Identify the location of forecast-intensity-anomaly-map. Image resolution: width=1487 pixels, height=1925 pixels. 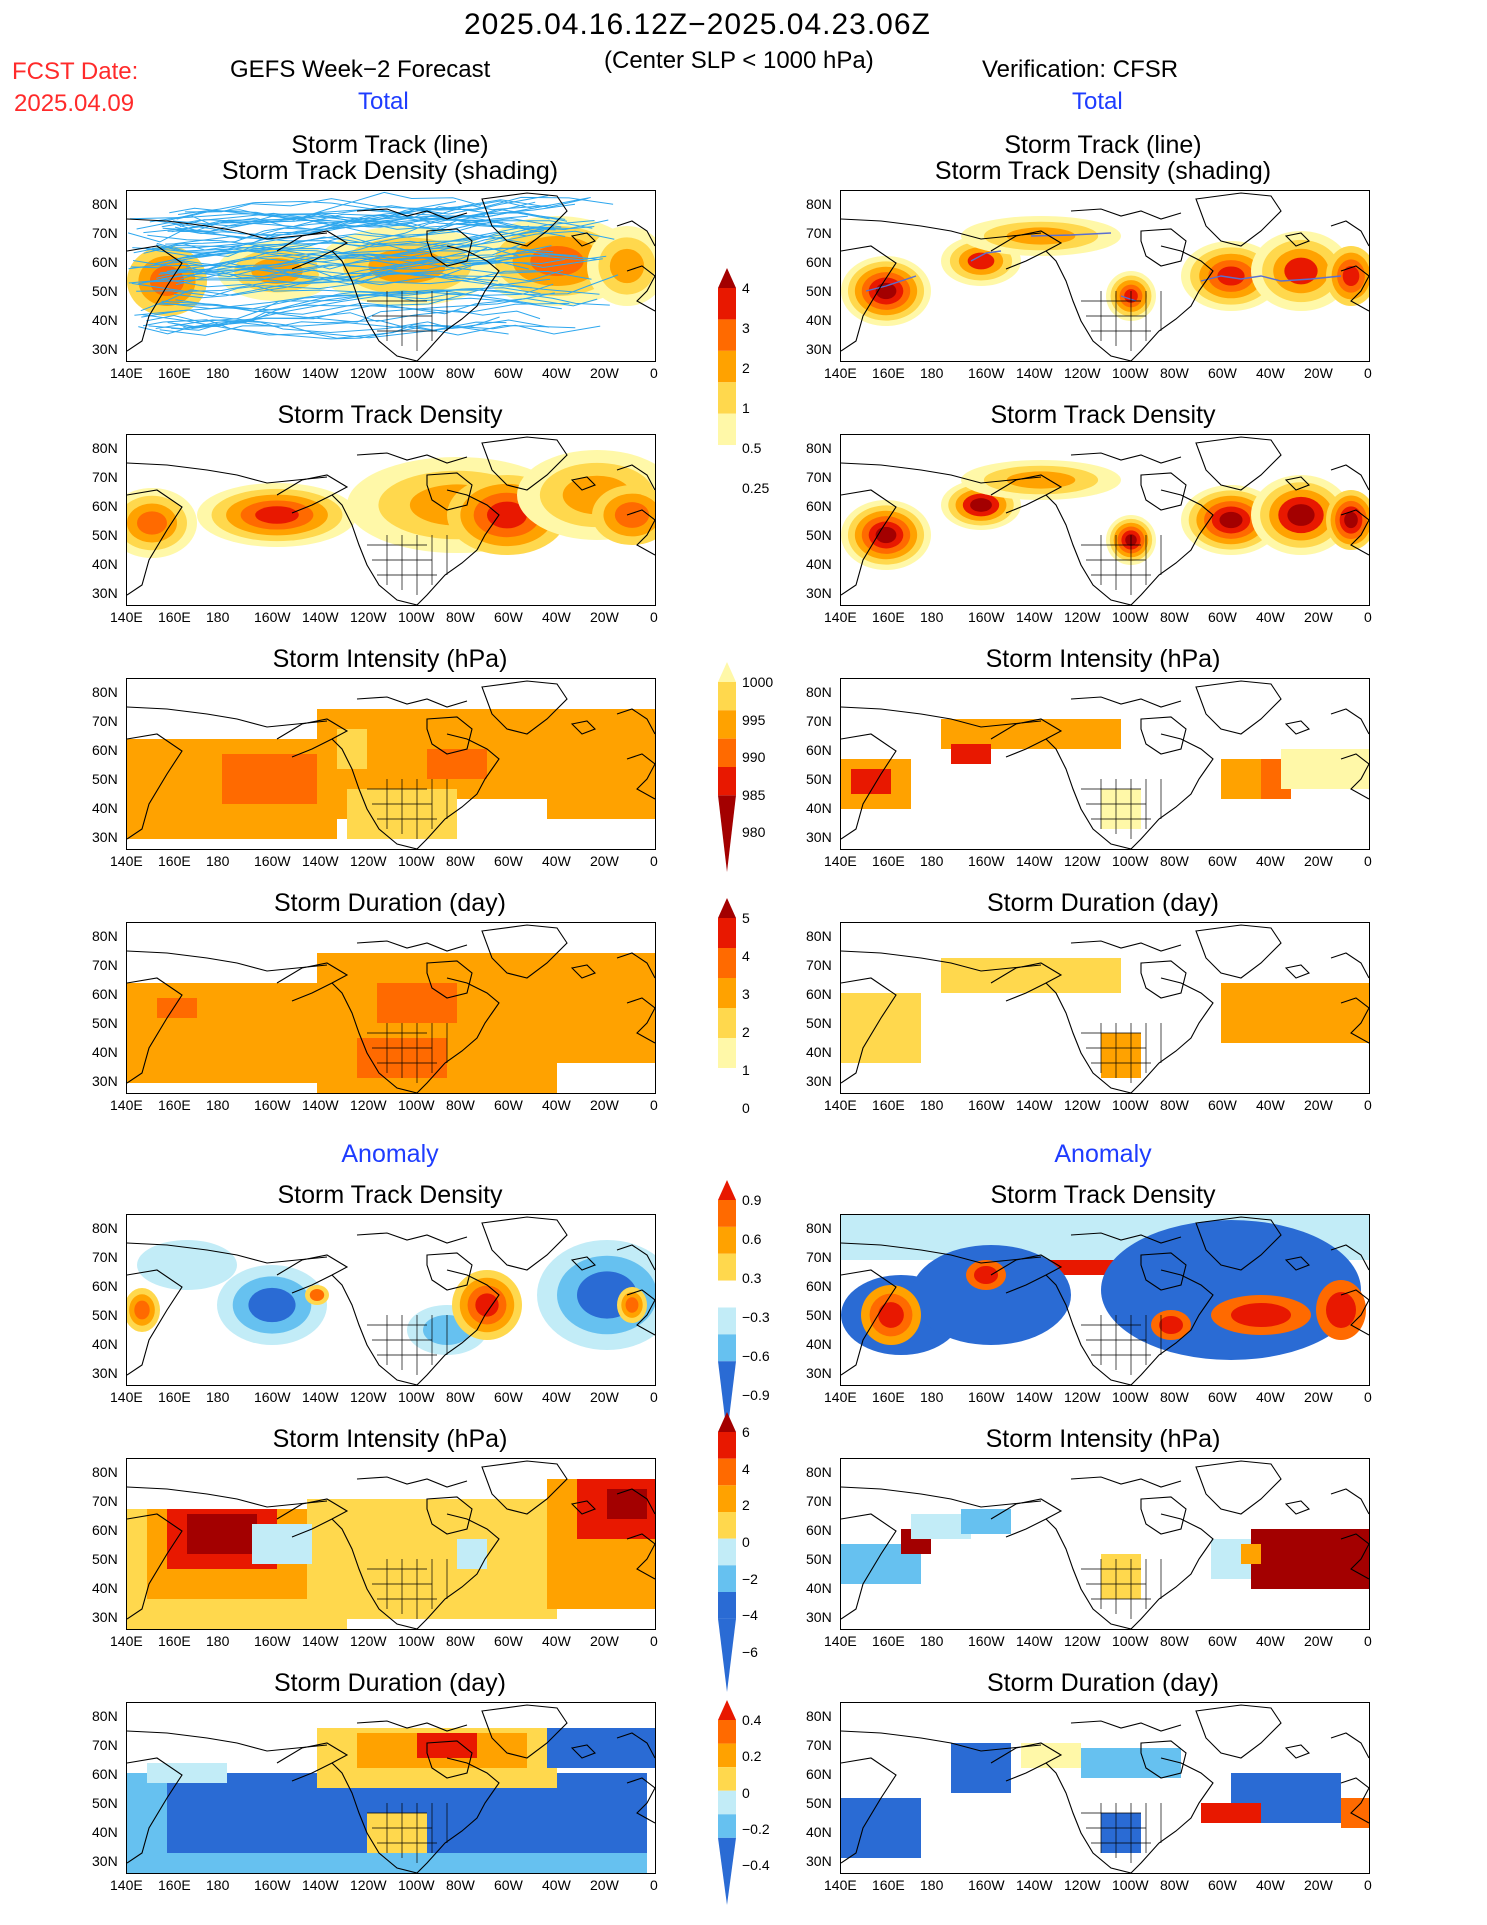
(391, 1544).